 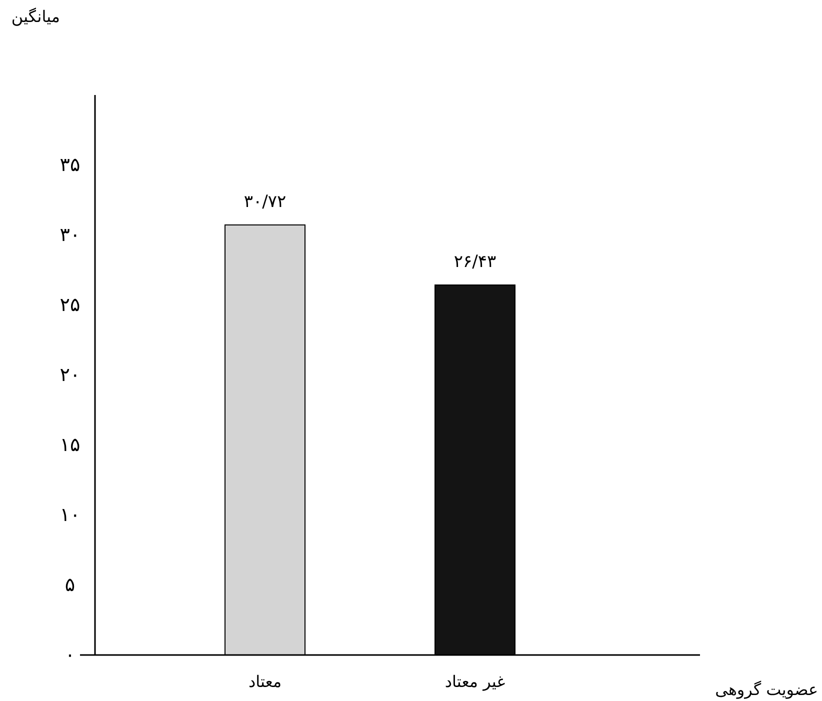 What do you see at coordinates (70, 585) in the screenshot?
I see `y-tick-label: ۵` at bounding box center [70, 585].